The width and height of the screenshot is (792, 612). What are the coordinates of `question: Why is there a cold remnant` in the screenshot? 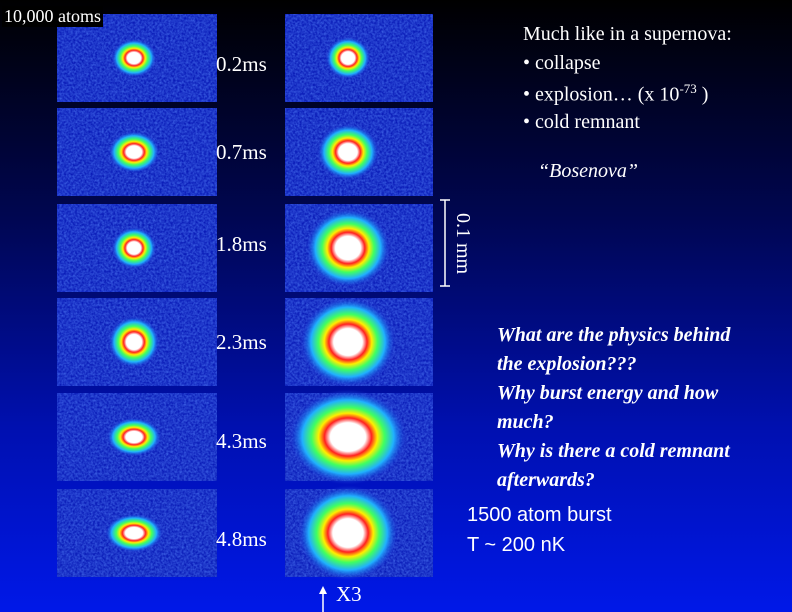 It's located at (613, 451).